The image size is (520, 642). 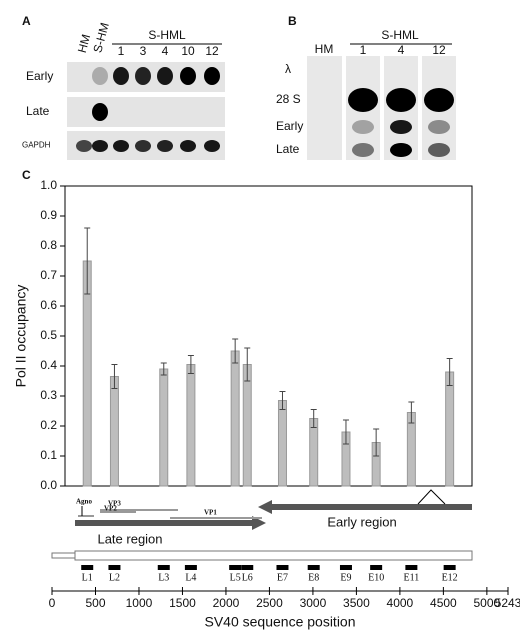 I want to click on x-tick-label: 3000, so click(x=313, y=603).